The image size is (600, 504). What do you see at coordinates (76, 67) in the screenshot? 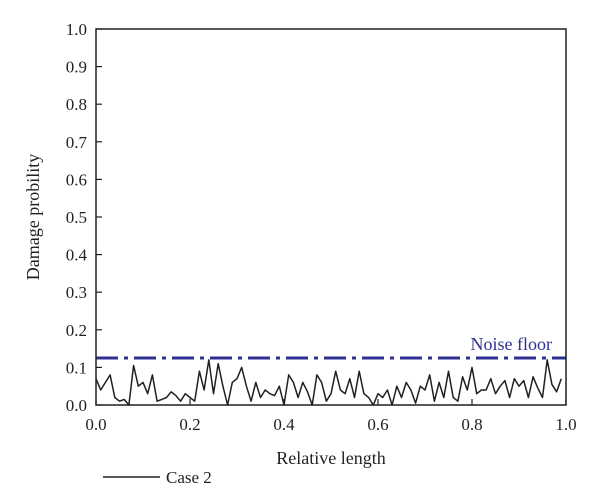
I see `y-tick-label: 0.9` at bounding box center [76, 67].